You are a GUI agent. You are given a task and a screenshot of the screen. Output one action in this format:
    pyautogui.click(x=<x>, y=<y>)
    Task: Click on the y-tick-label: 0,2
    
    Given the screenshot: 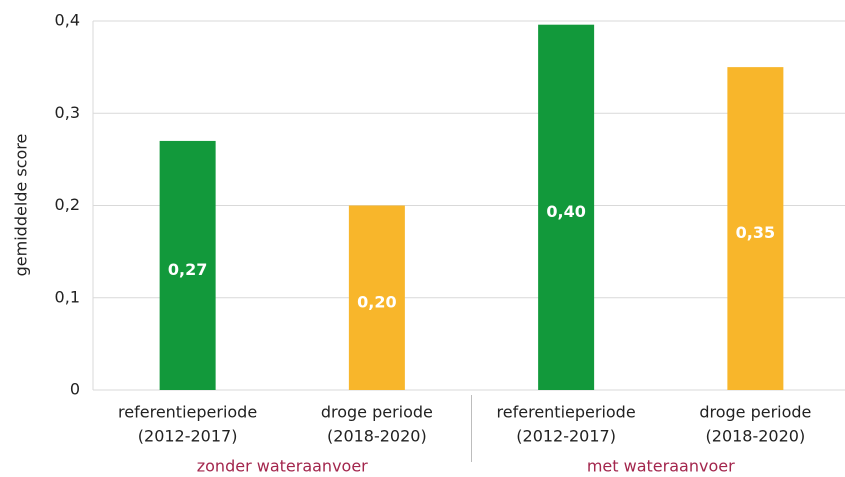 What is the action you would take?
    pyautogui.click(x=67, y=204)
    